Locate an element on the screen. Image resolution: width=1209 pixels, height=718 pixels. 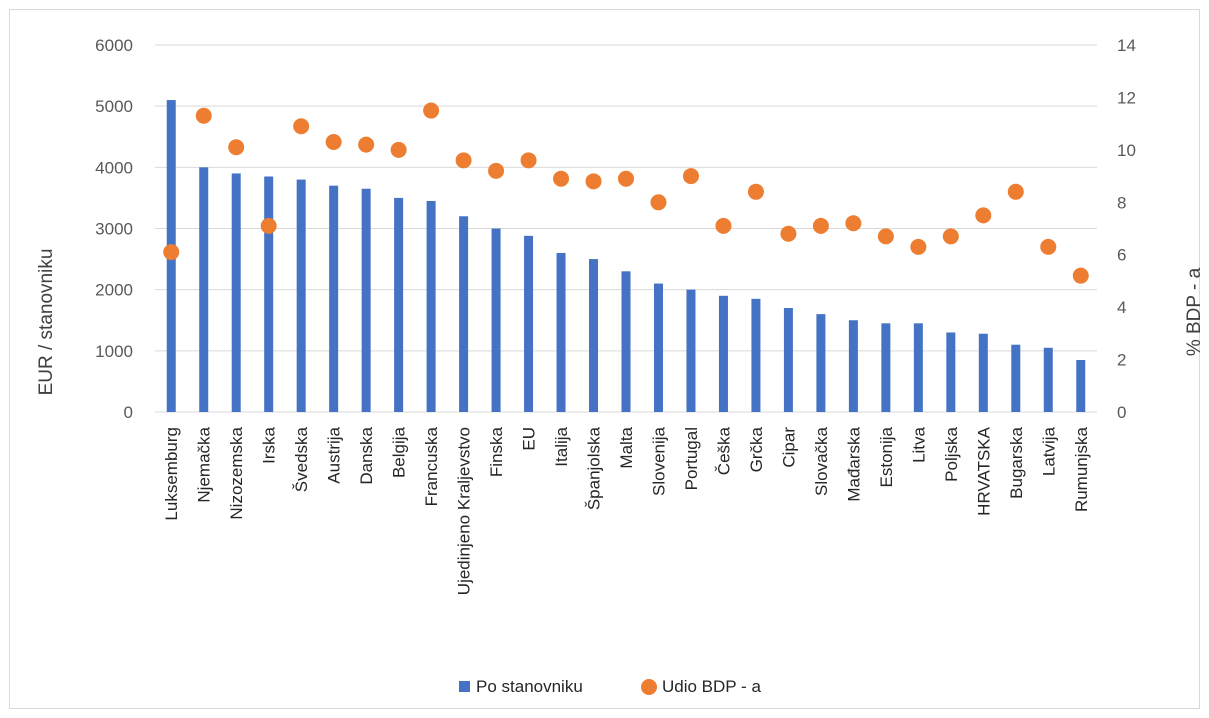
category-label: Luksemburg is located at coordinates (171, 474).